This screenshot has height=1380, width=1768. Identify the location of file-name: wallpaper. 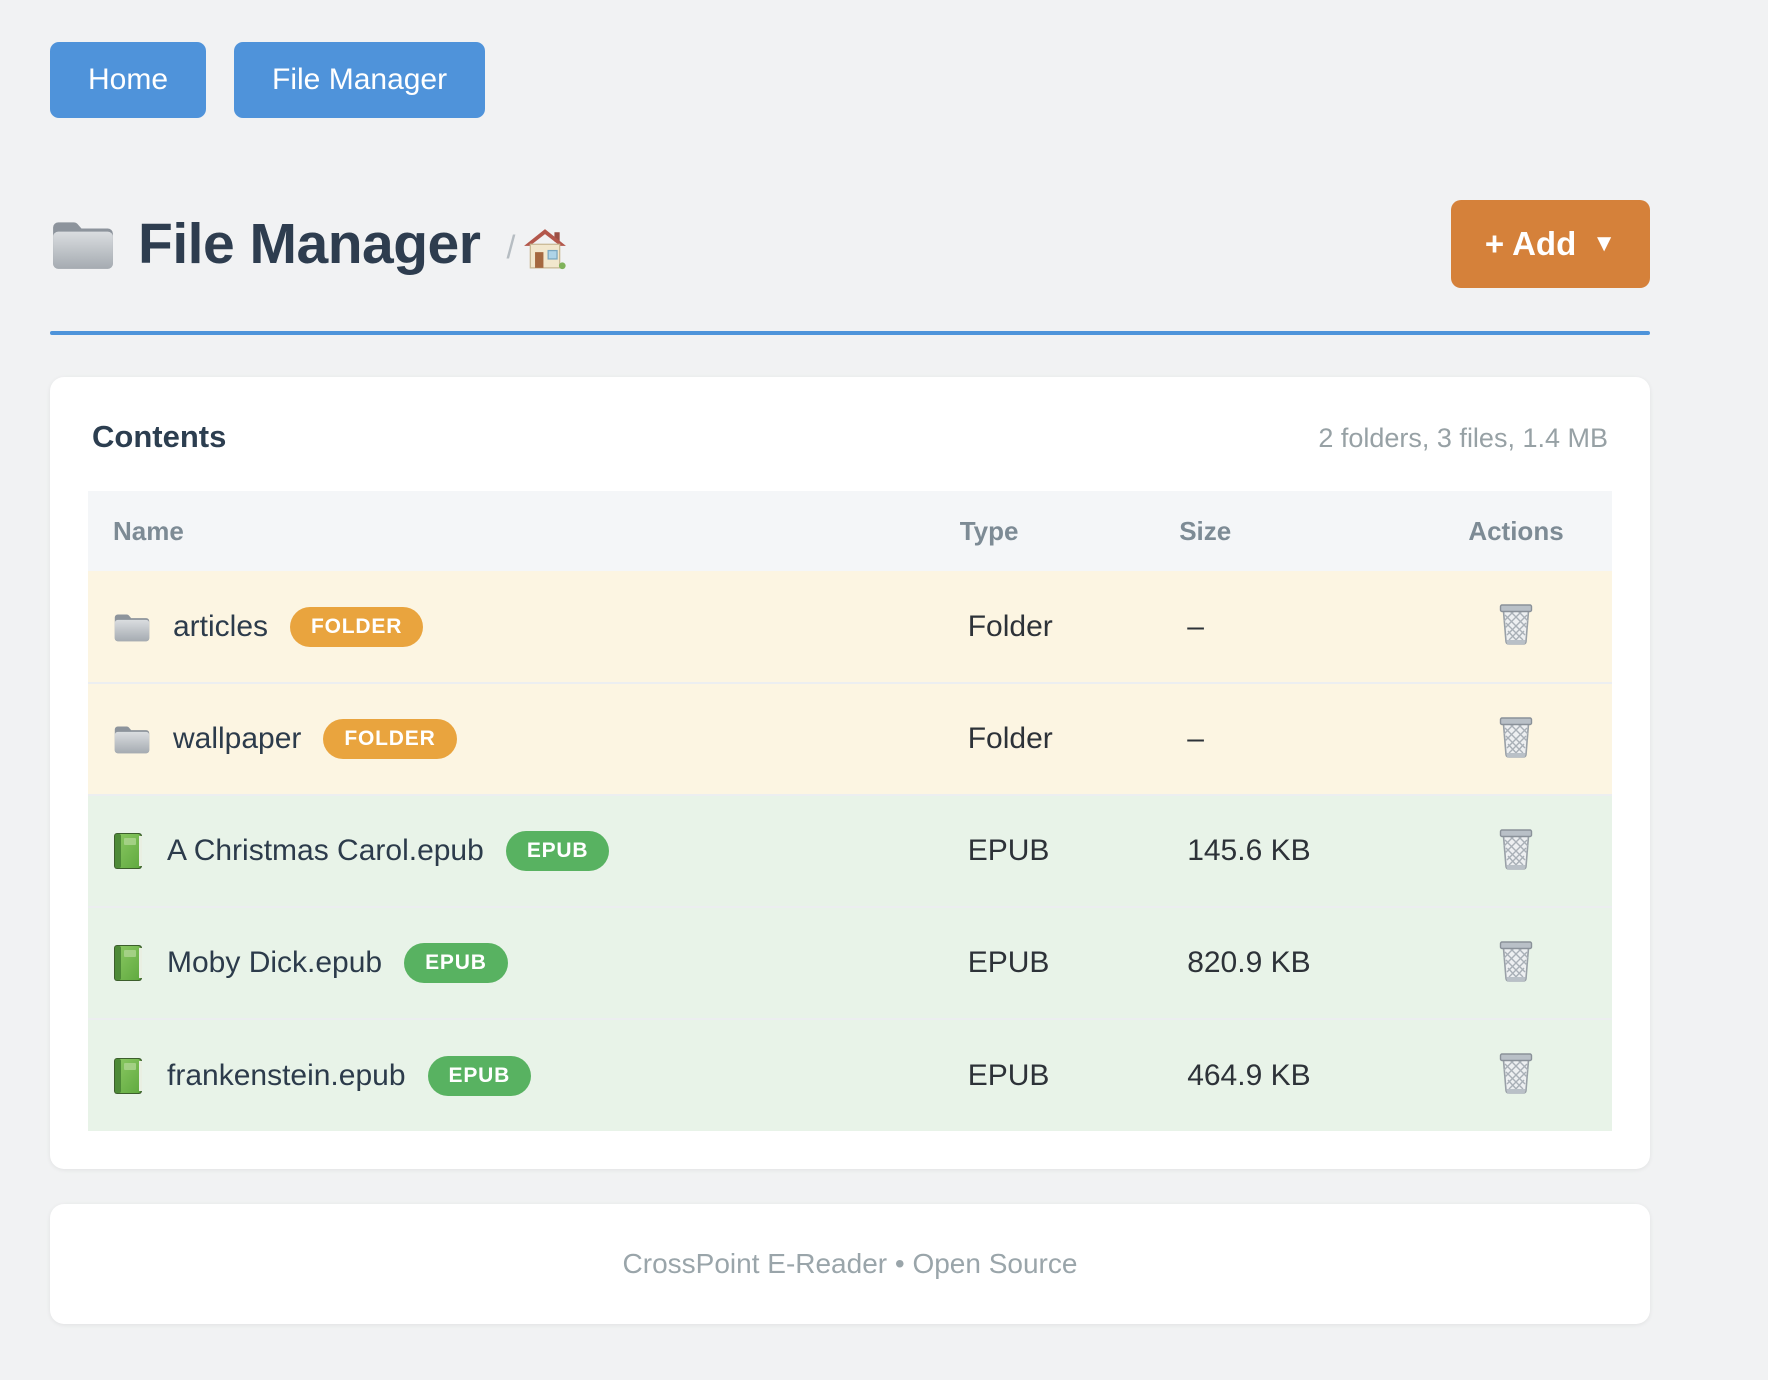
(237, 738).